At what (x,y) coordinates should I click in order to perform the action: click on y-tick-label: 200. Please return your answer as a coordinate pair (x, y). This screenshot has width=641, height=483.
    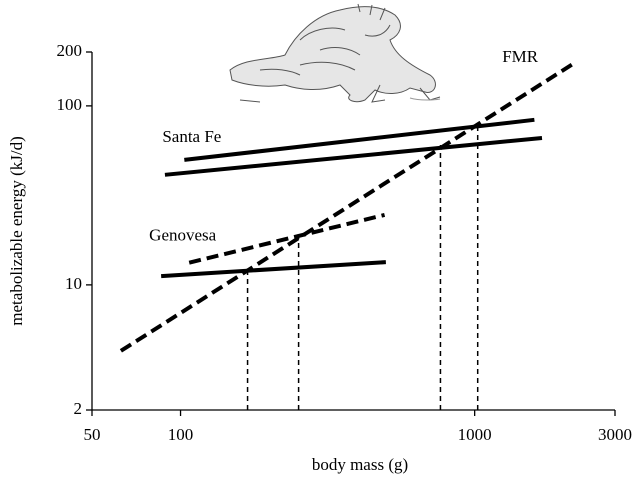
    Looking at the image, I should click on (70, 50).